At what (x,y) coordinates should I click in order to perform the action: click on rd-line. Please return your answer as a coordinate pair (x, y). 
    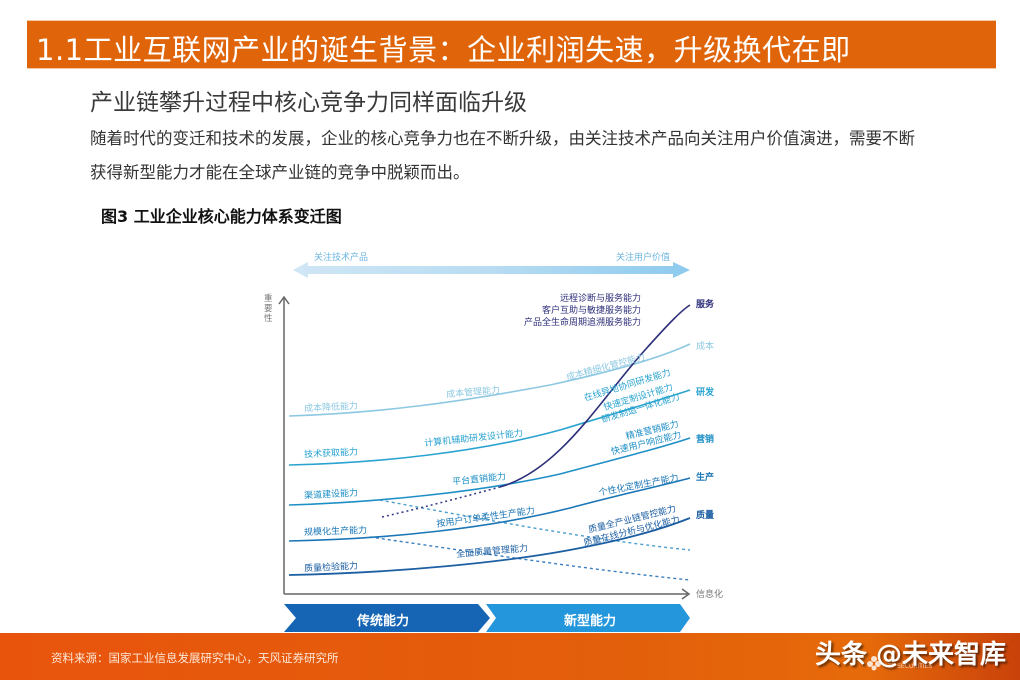
    Looking at the image, I should click on (489, 427).